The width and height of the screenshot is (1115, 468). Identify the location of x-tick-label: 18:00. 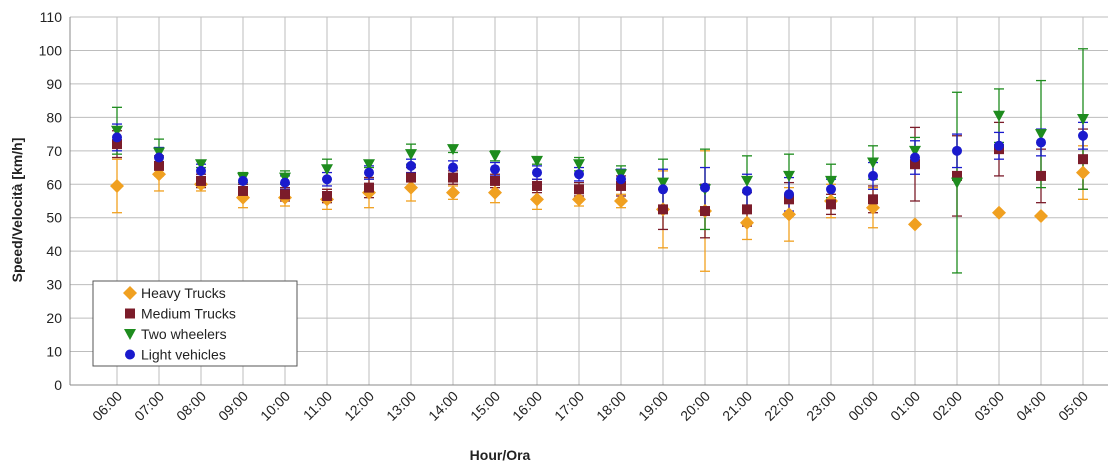
(611, 406).